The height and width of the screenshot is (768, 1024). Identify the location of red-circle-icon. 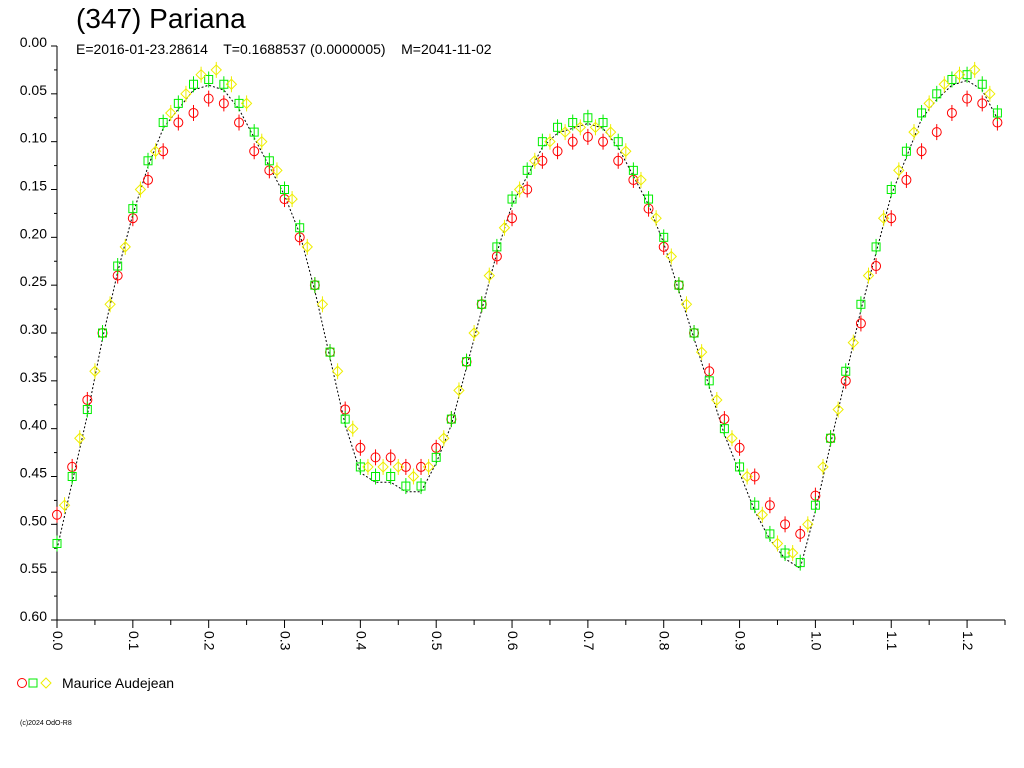
(22, 683).